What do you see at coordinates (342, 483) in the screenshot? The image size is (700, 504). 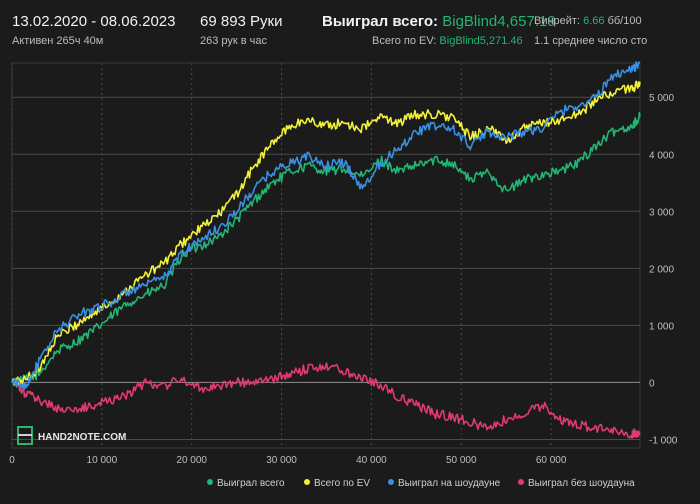 I see `legend-label: Всего по EV` at bounding box center [342, 483].